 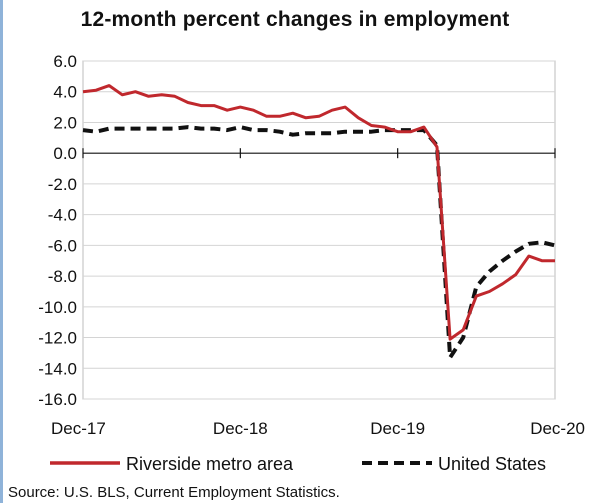 I want to click on y-tick-label: 6.0, so click(x=65, y=61).